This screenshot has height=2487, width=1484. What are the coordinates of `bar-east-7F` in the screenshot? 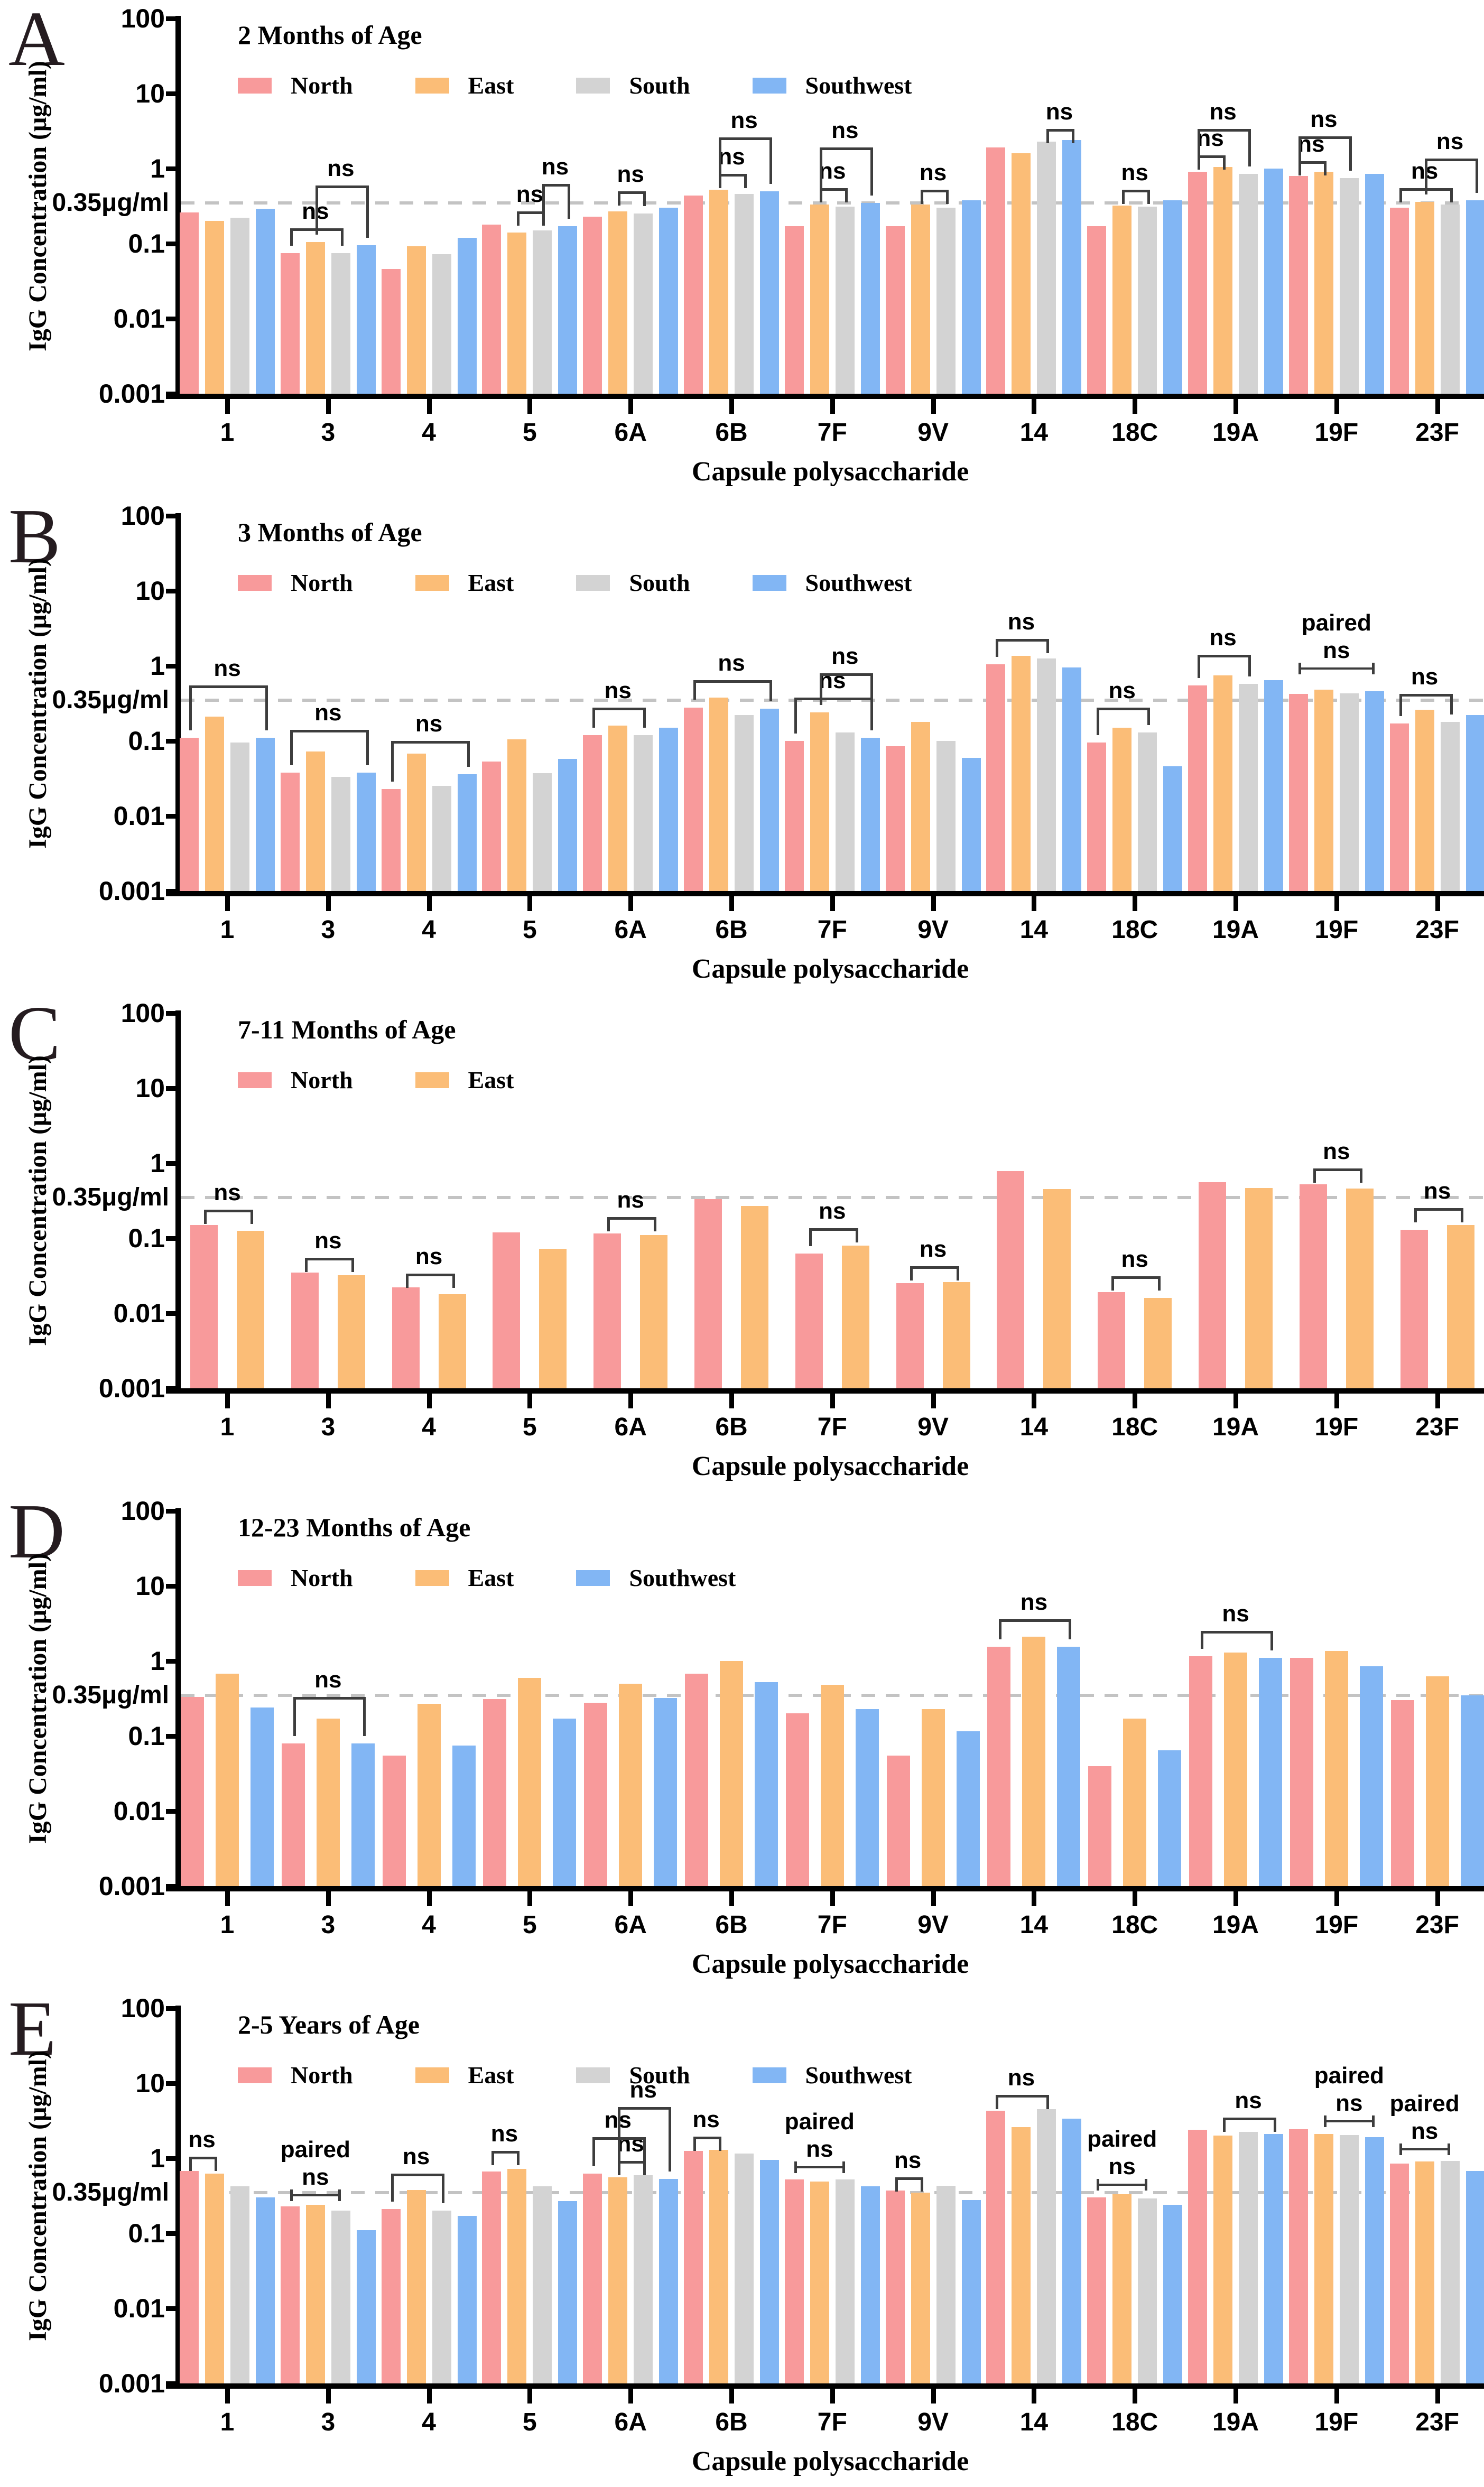 It's located at (819, 299).